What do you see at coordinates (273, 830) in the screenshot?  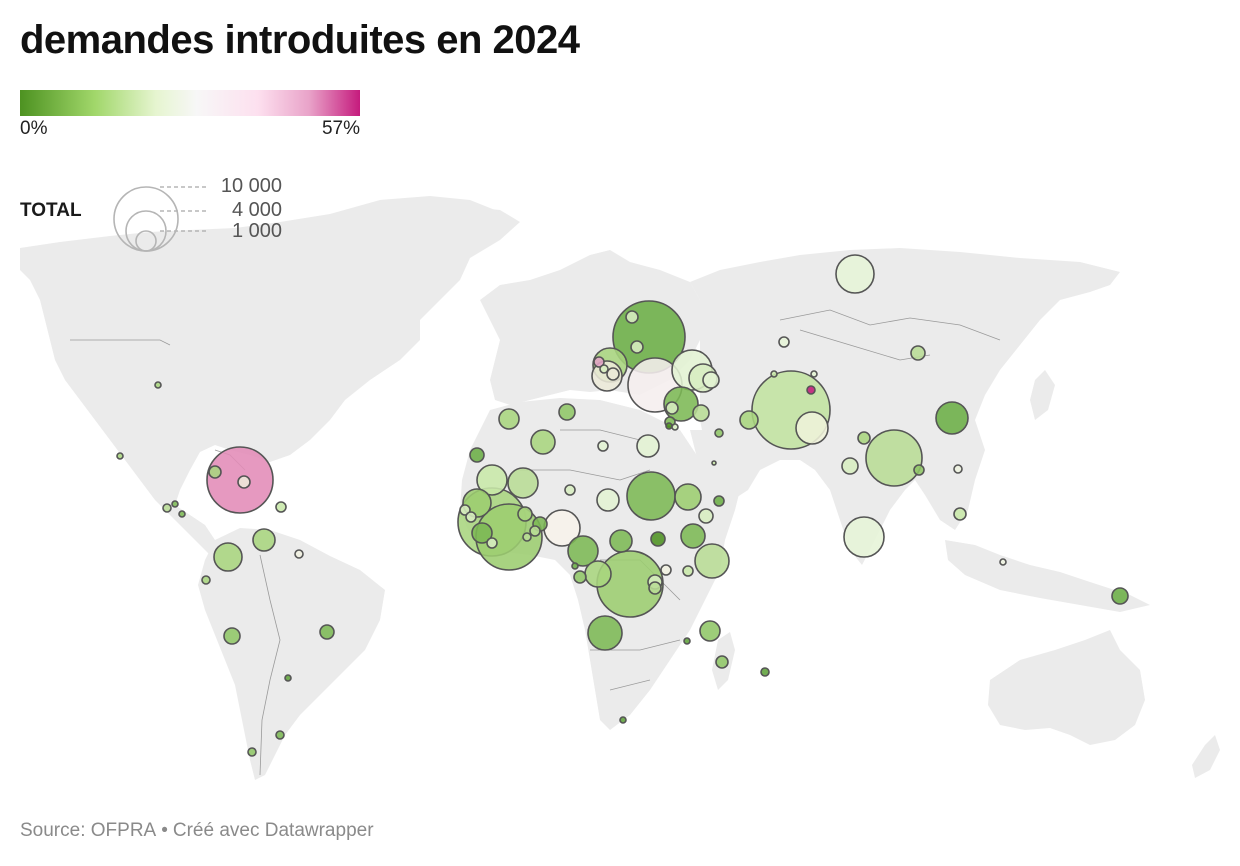 I see `datawrapper-credit-link: Créé avec Datawrapper` at bounding box center [273, 830].